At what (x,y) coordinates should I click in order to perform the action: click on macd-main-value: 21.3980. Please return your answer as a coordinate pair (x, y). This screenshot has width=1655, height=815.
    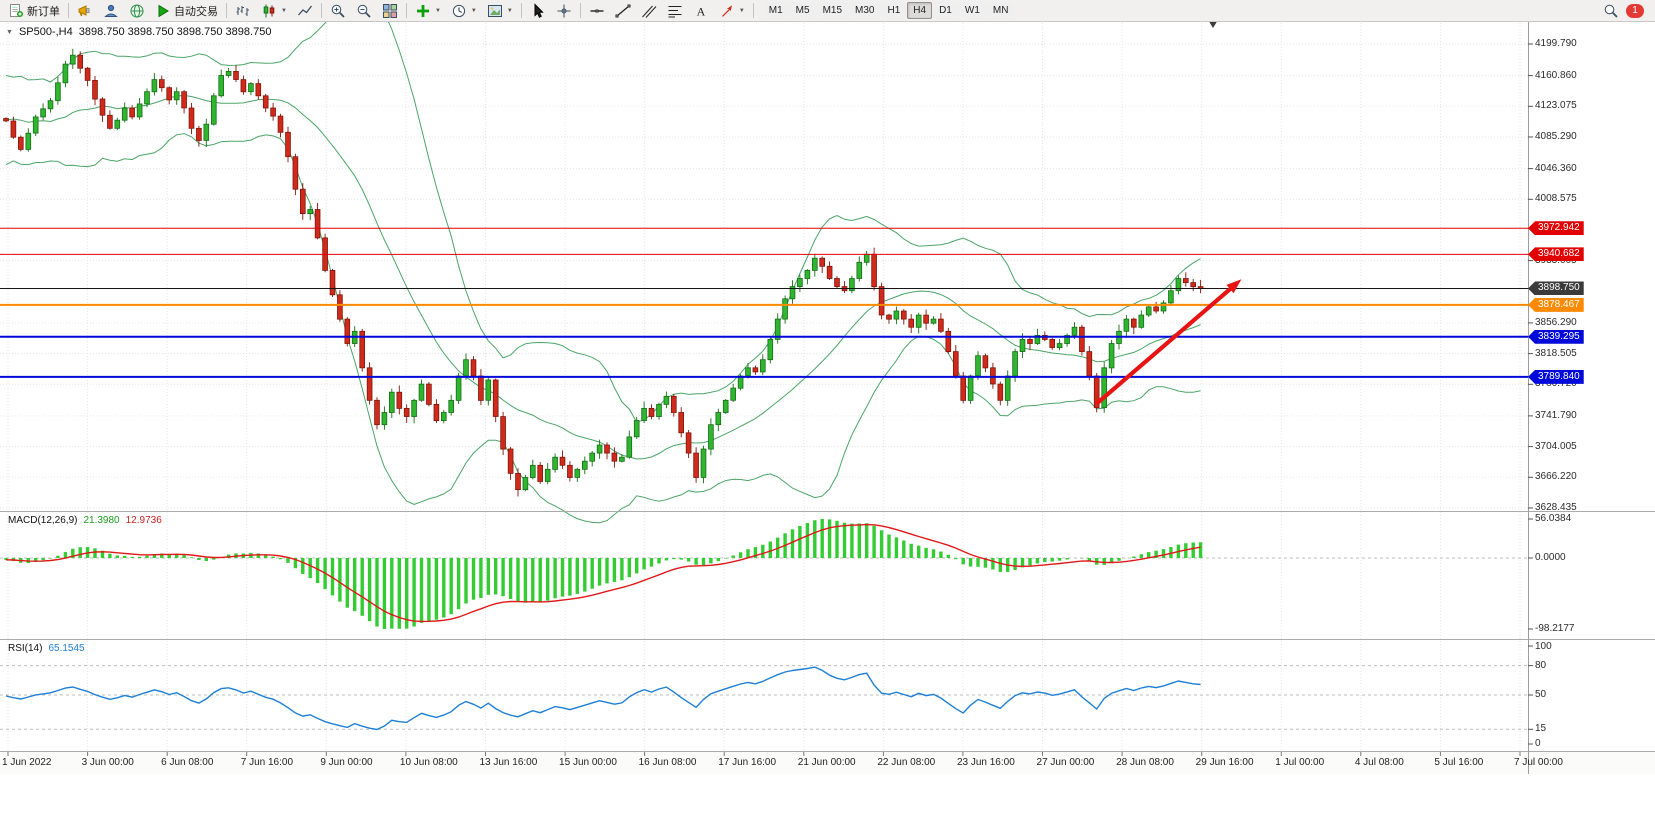
    Looking at the image, I should click on (101, 520).